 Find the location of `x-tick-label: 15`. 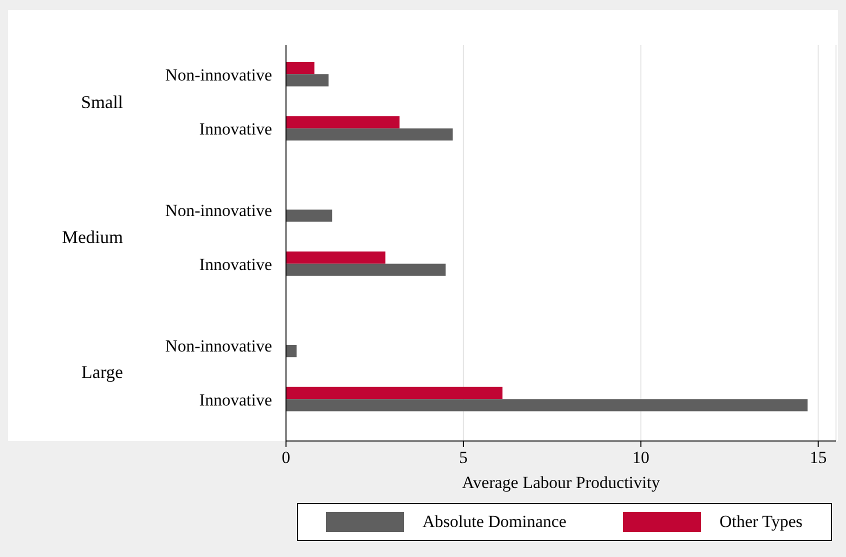

x-tick-label: 15 is located at coordinates (818, 458).